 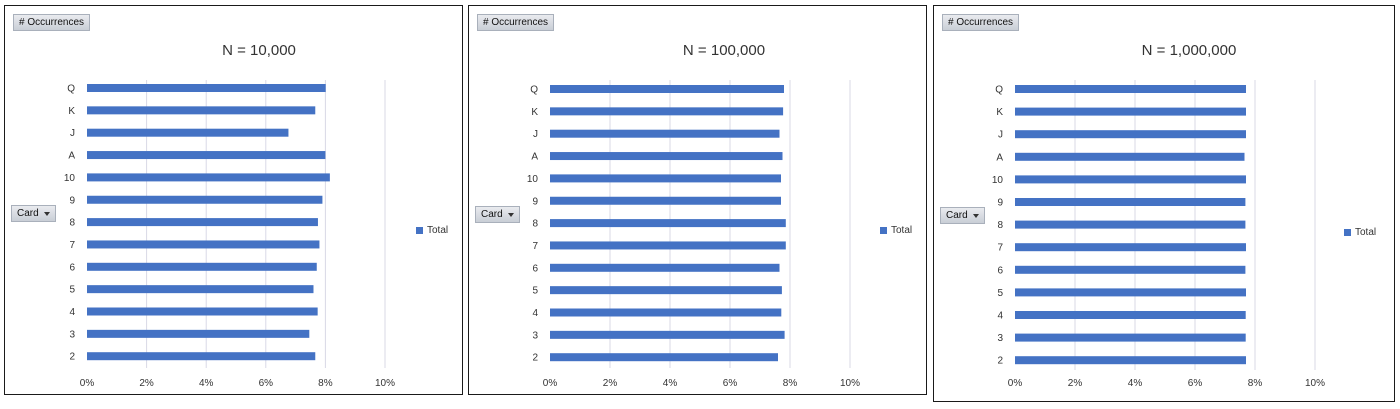 What do you see at coordinates (259, 50) in the screenshot?
I see `chart-title: N = 10,000` at bounding box center [259, 50].